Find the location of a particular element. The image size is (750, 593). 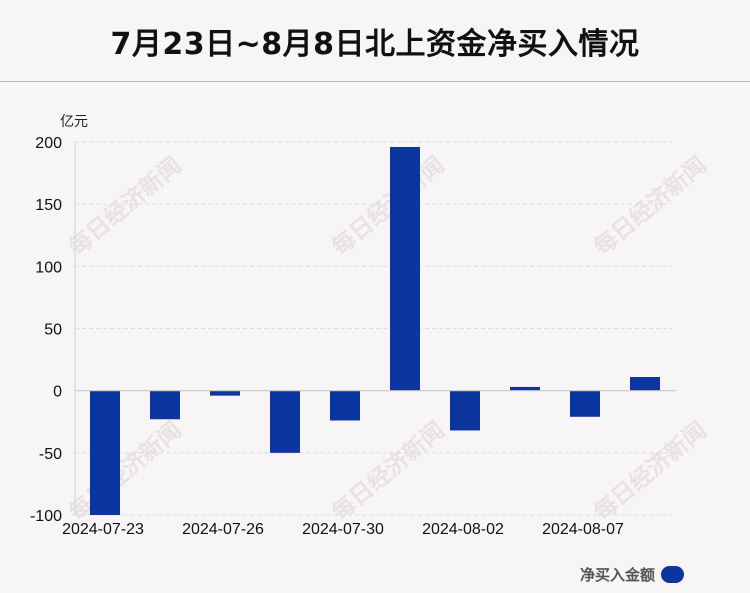

legend-swatch is located at coordinates (672, 574).